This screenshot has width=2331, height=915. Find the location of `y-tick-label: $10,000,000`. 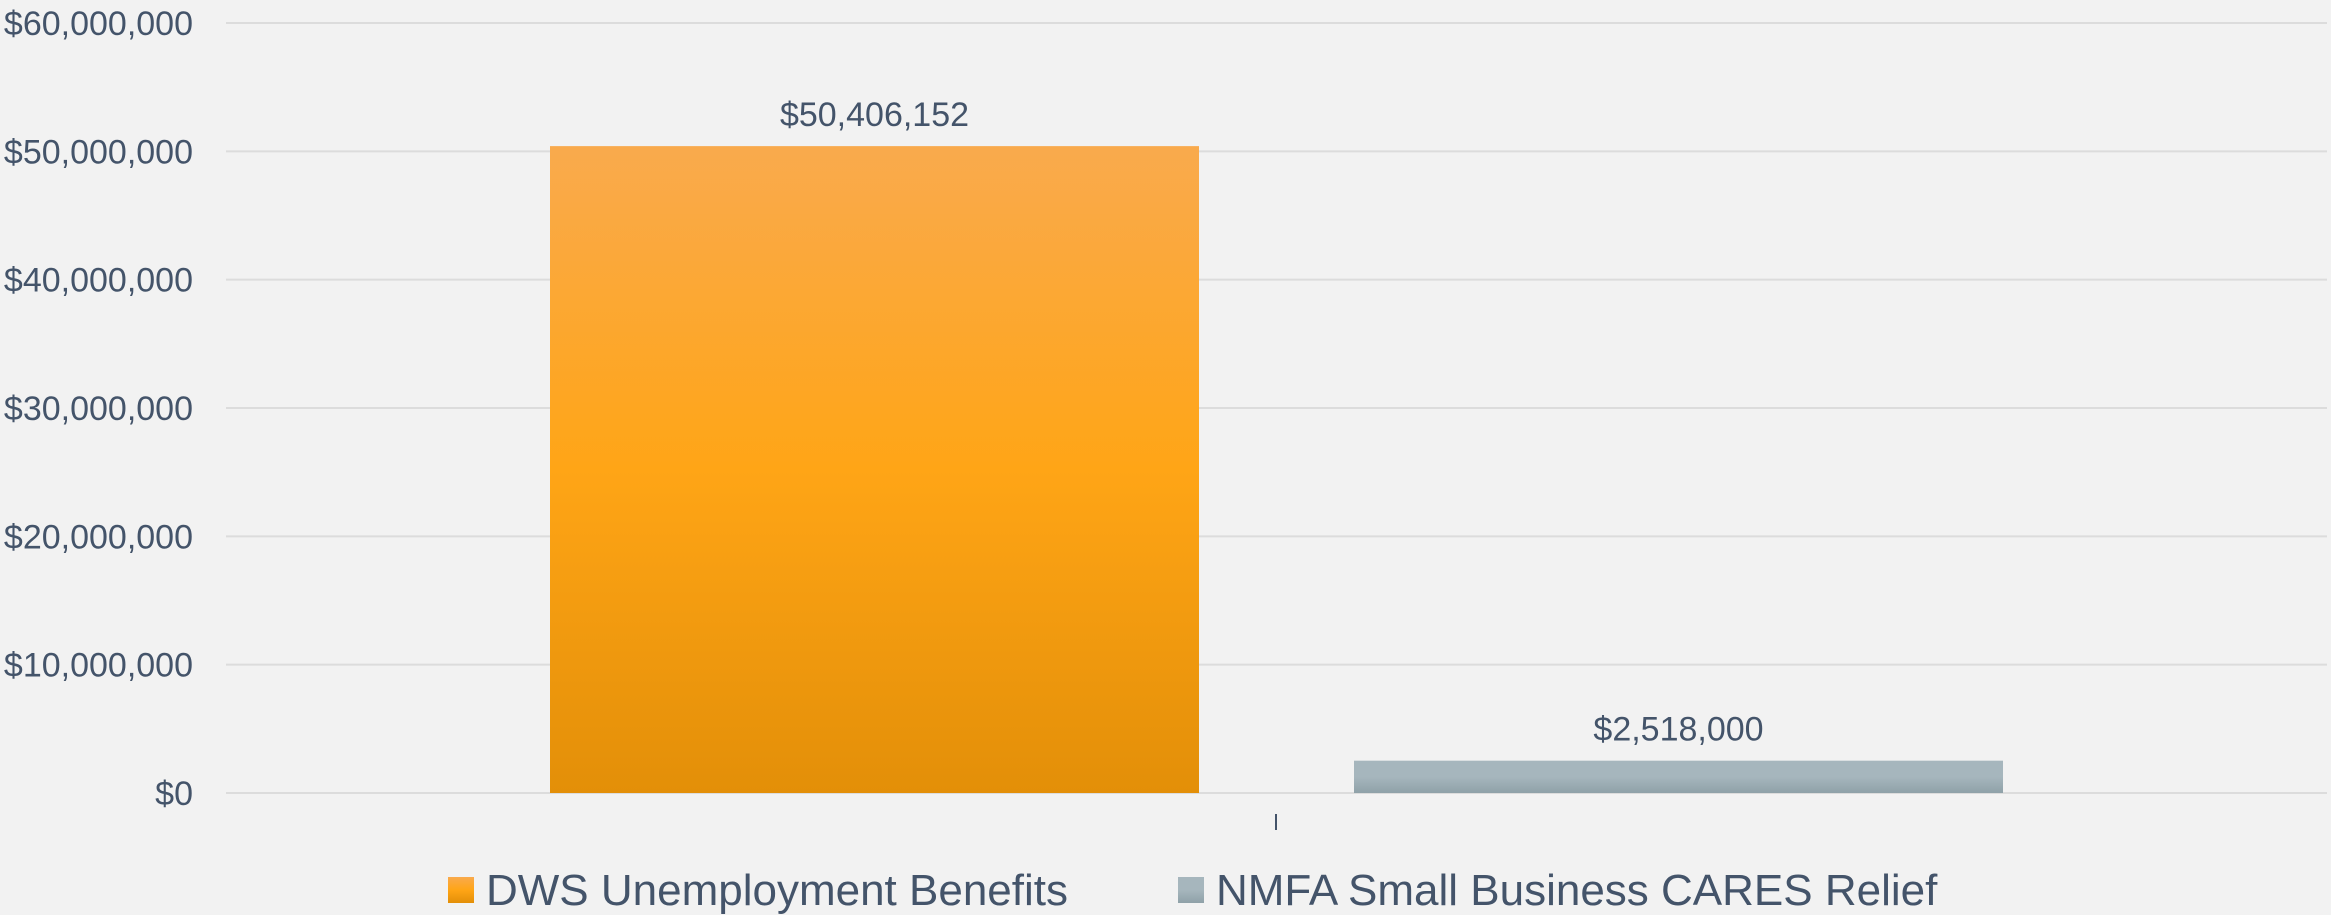

y-tick-label: $10,000,000 is located at coordinates (98, 666).